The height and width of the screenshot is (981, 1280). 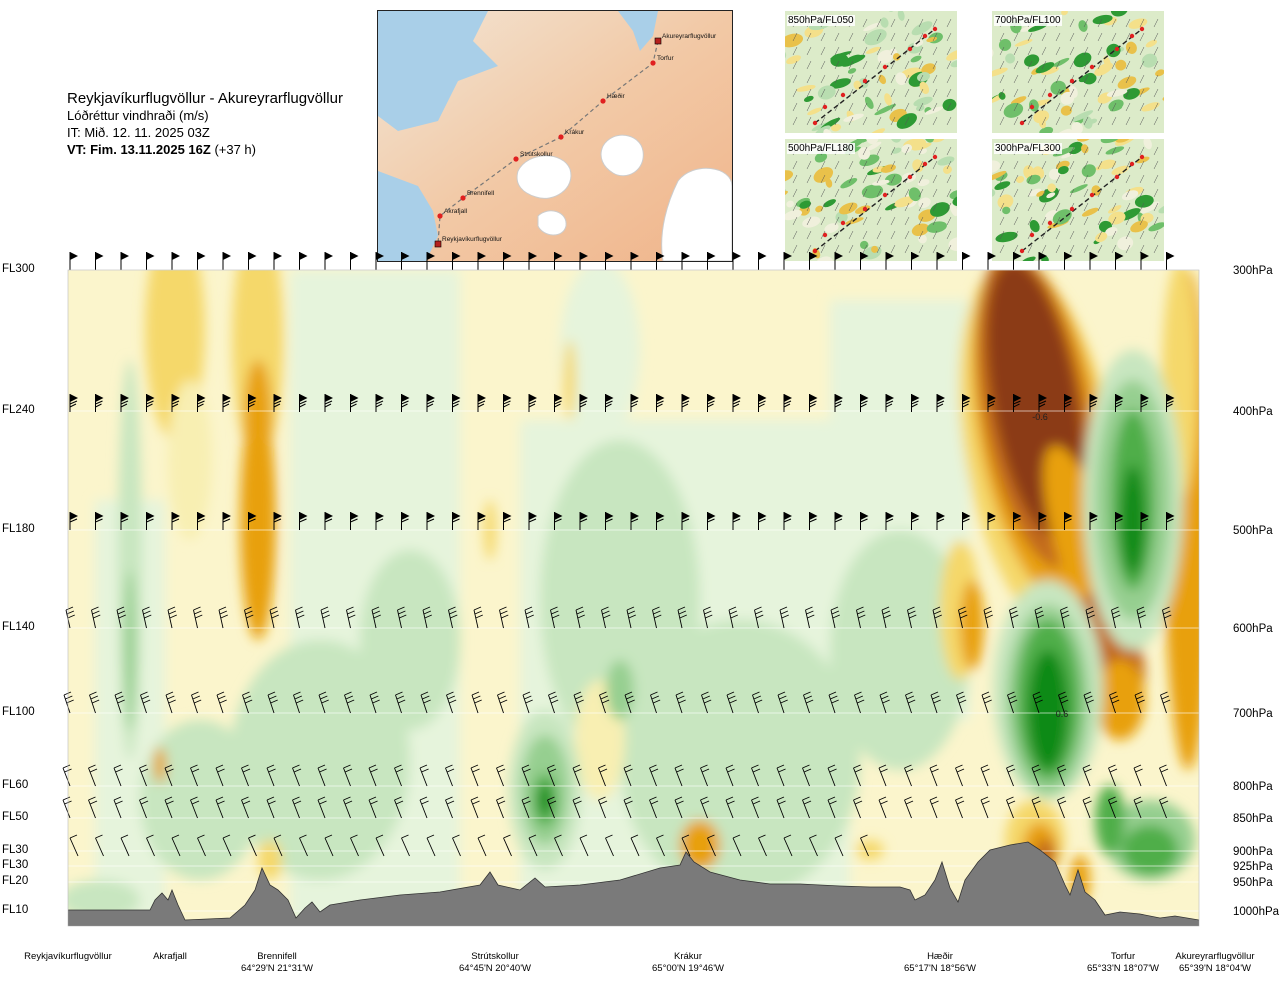 What do you see at coordinates (1215, 968) in the screenshot?
I see `location-coord: 65°39'N 18°04'W` at bounding box center [1215, 968].